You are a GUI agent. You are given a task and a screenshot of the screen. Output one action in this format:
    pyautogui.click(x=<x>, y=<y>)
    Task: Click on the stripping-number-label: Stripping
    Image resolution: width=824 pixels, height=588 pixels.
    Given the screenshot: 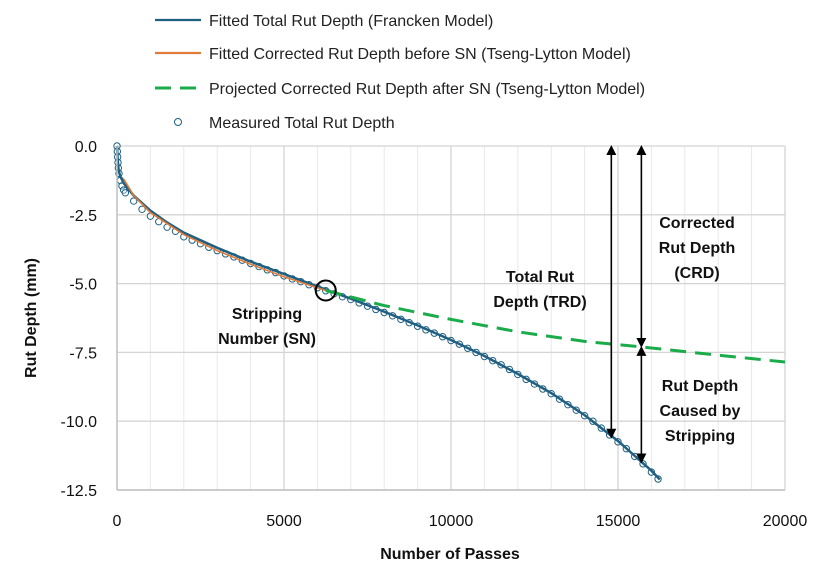 What is the action you would take?
    pyautogui.click(x=267, y=314)
    